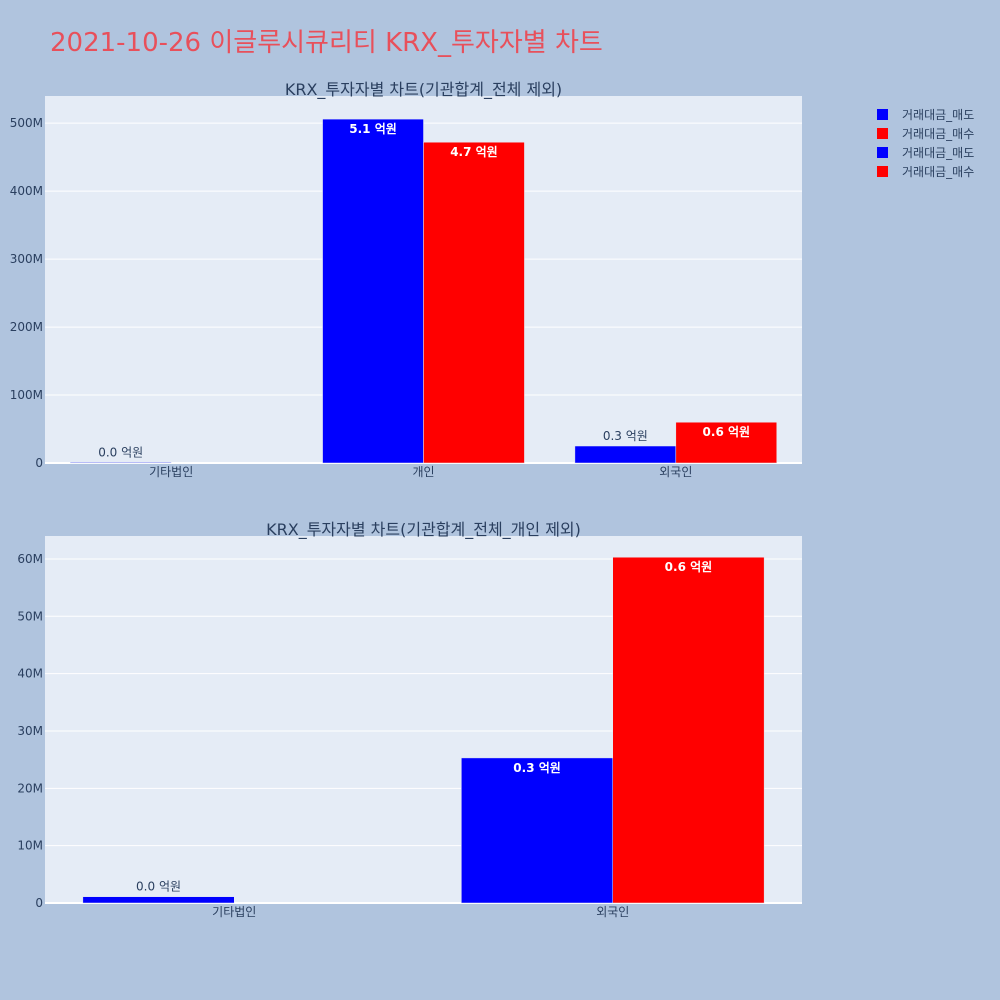  I want to click on y-tick-label: 300M, so click(26, 259).